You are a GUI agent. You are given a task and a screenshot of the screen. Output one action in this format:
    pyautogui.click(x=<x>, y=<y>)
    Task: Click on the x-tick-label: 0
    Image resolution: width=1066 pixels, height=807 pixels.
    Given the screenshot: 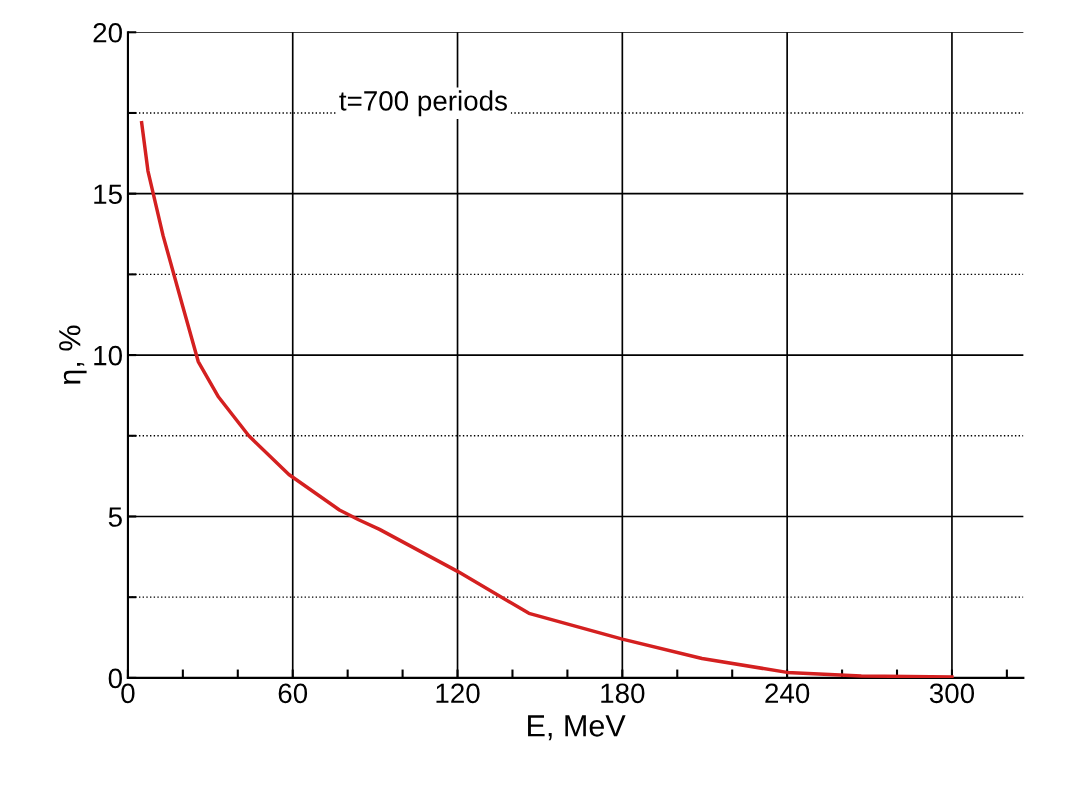 What is the action you would take?
    pyautogui.click(x=128, y=693)
    